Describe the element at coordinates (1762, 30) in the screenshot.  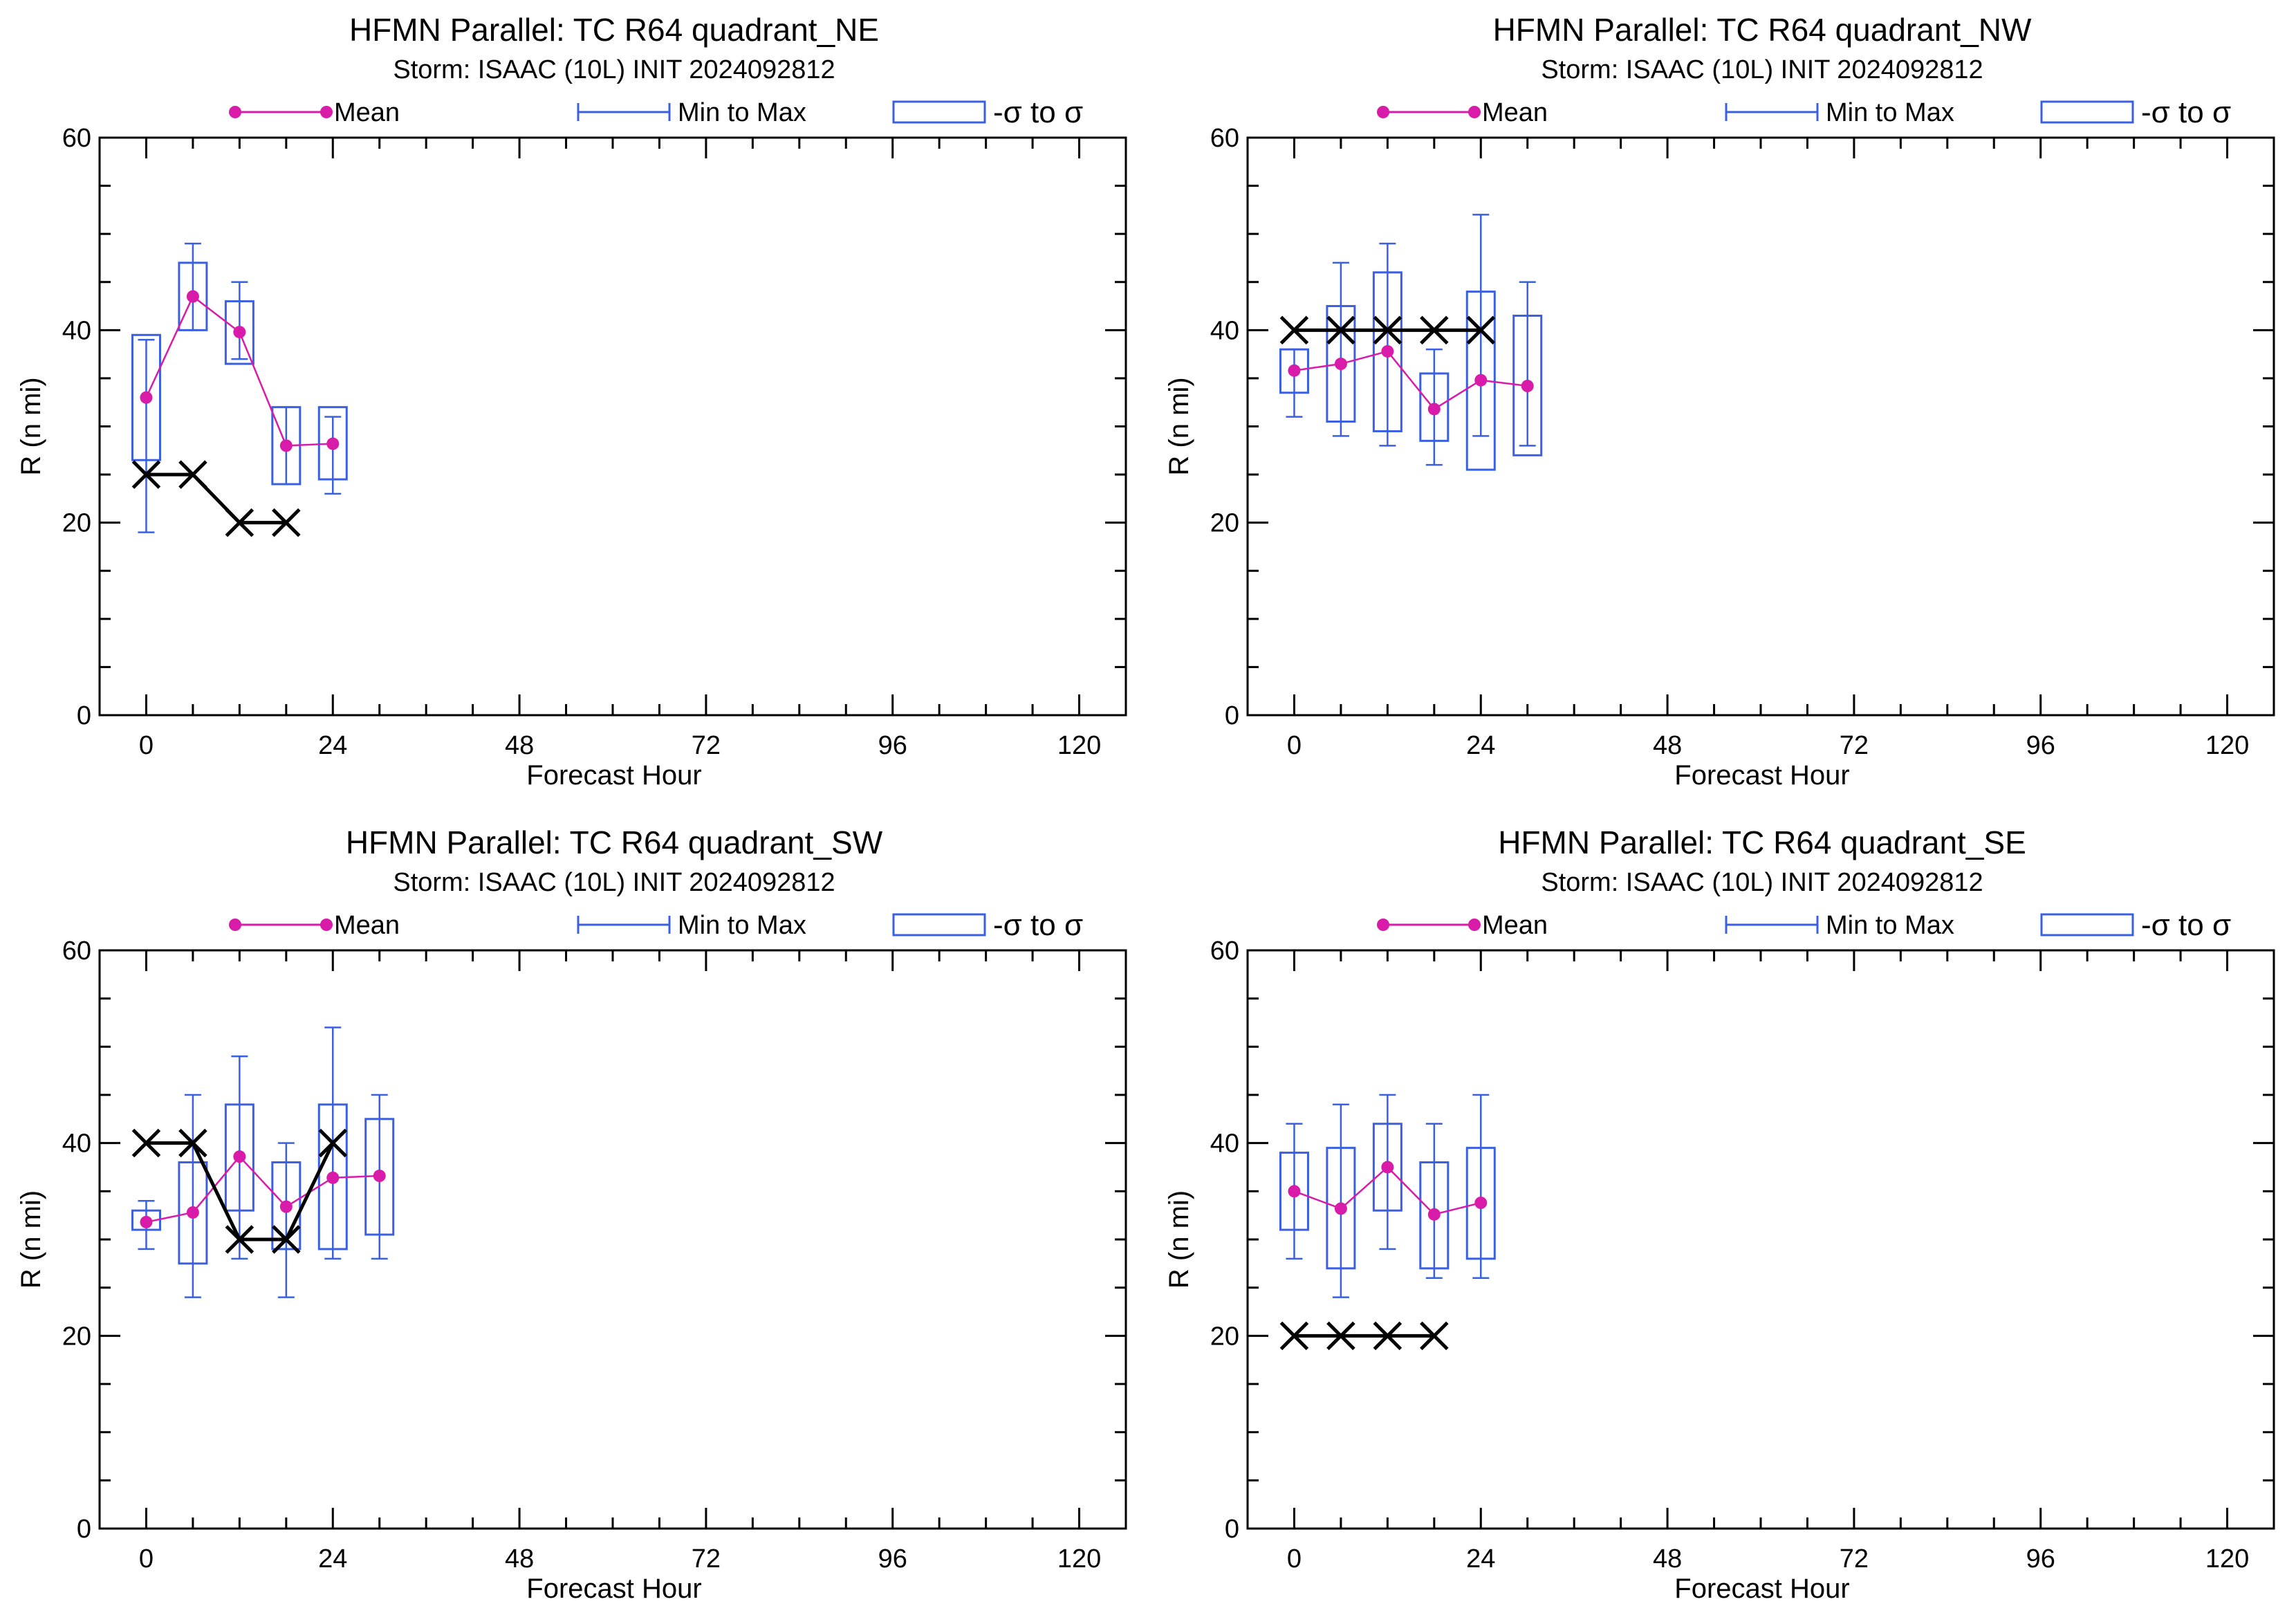
I see `chart-title: HFMN Parallel: TC R64 quadrant_NW` at that location.